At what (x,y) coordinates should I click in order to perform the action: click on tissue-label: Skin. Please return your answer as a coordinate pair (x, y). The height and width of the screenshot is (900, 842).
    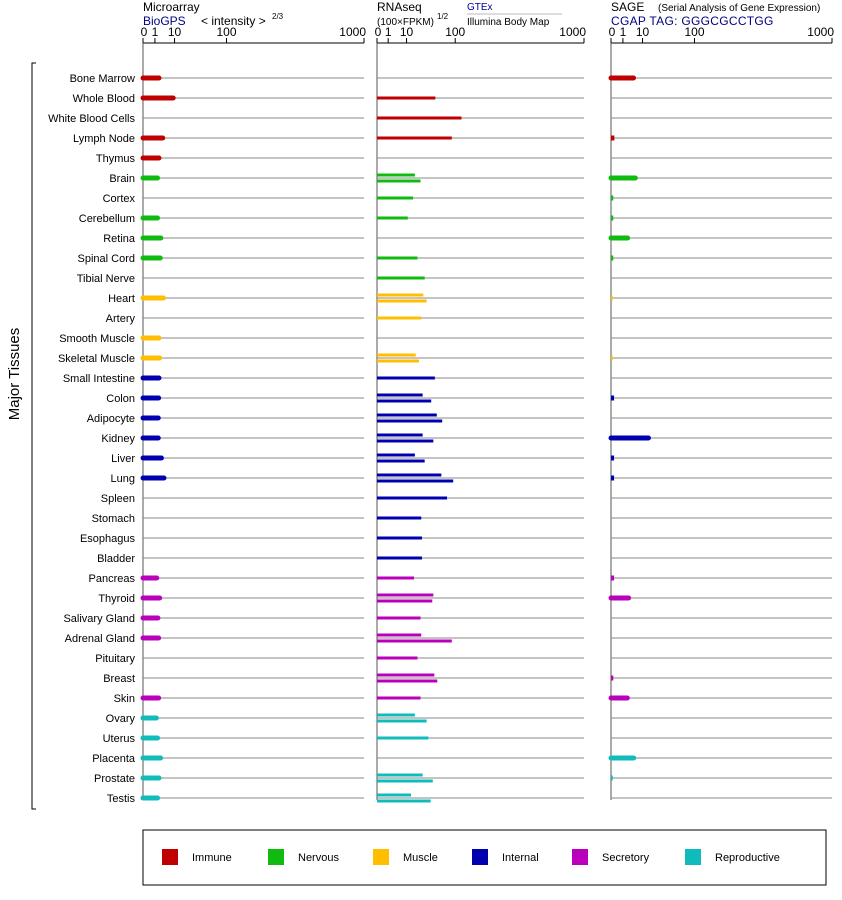
    Looking at the image, I should click on (124, 699).